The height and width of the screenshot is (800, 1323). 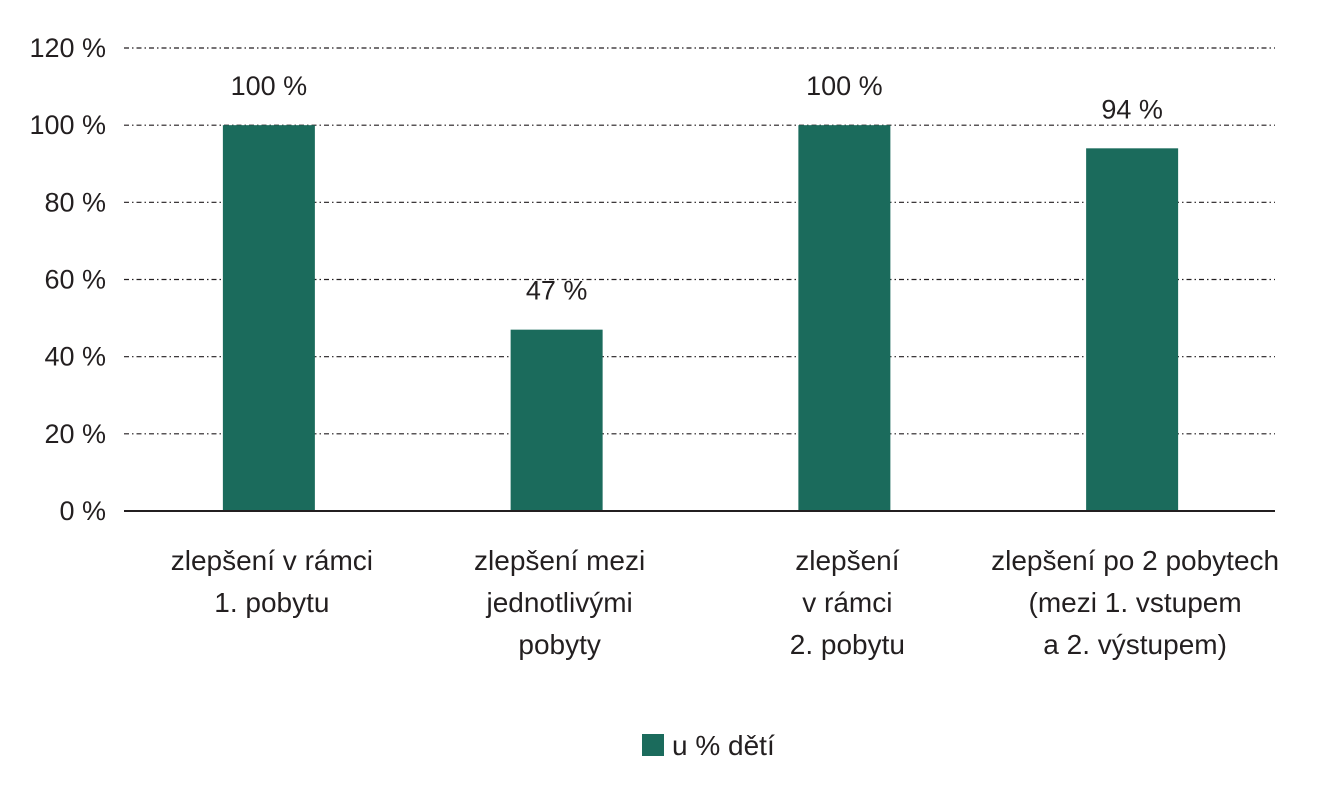 I want to click on data-label: 94 %, so click(x=1132, y=109).